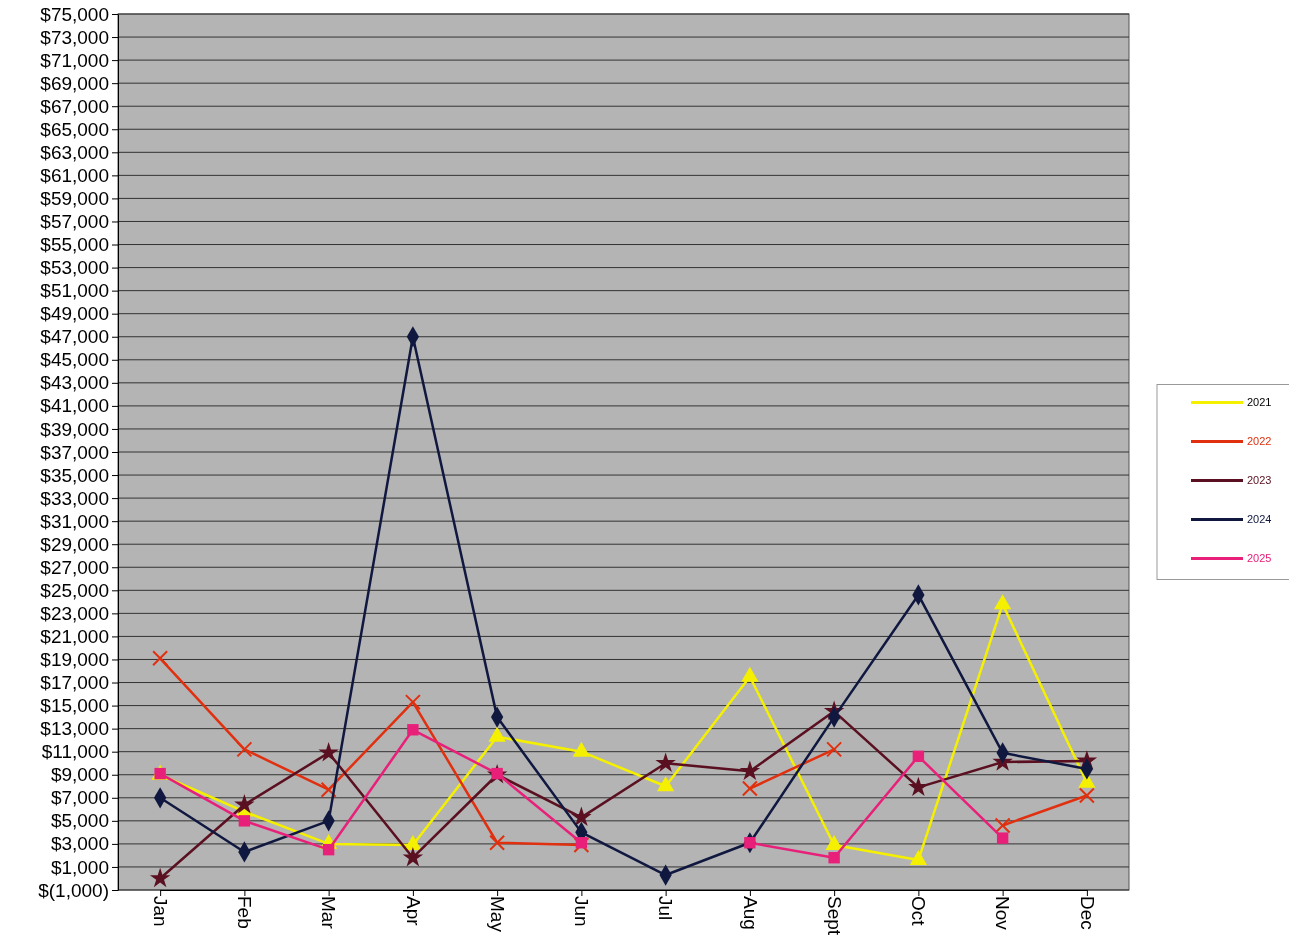  What do you see at coordinates (74, 544) in the screenshot?
I see `y-tick-label: $29,000` at bounding box center [74, 544].